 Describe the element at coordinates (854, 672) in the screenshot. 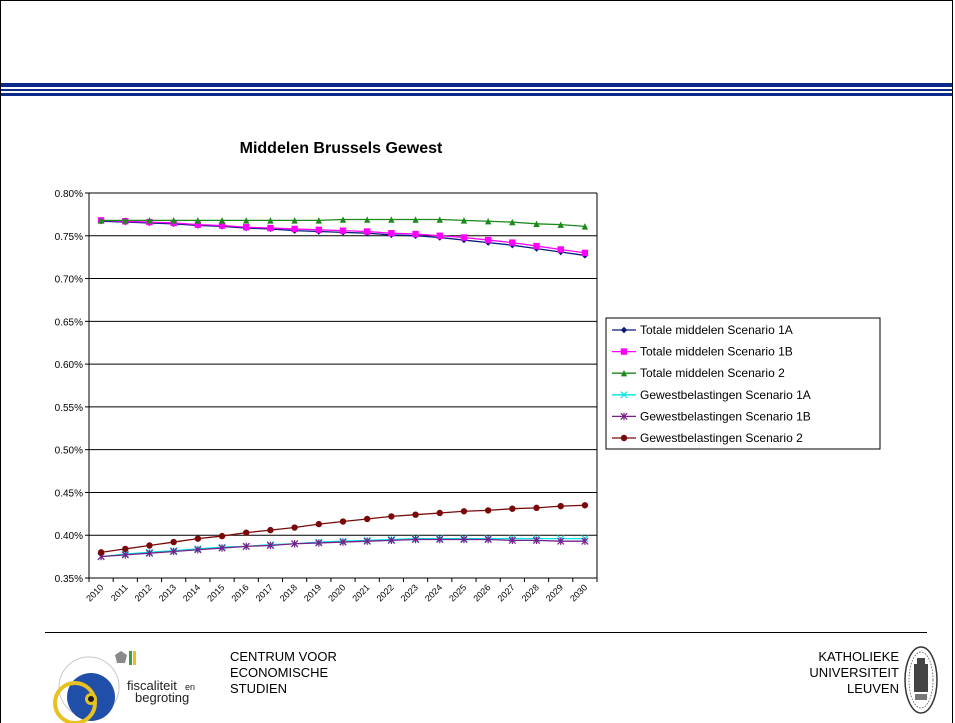

I see `footer-right-line-2: UNIVERSITEIT` at that location.